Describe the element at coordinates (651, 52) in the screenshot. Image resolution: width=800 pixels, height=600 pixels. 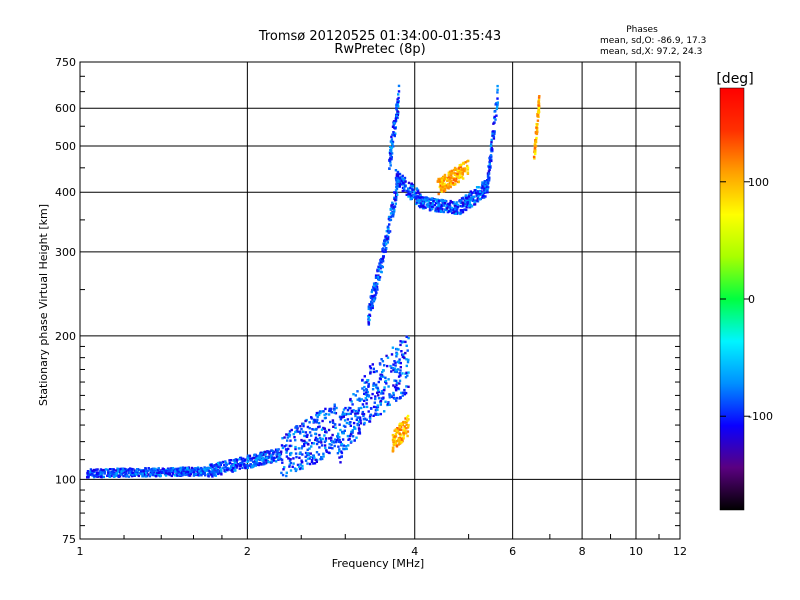
I see `stats-line-x: mean, sd,X: 97.2, 24.3` at that location.